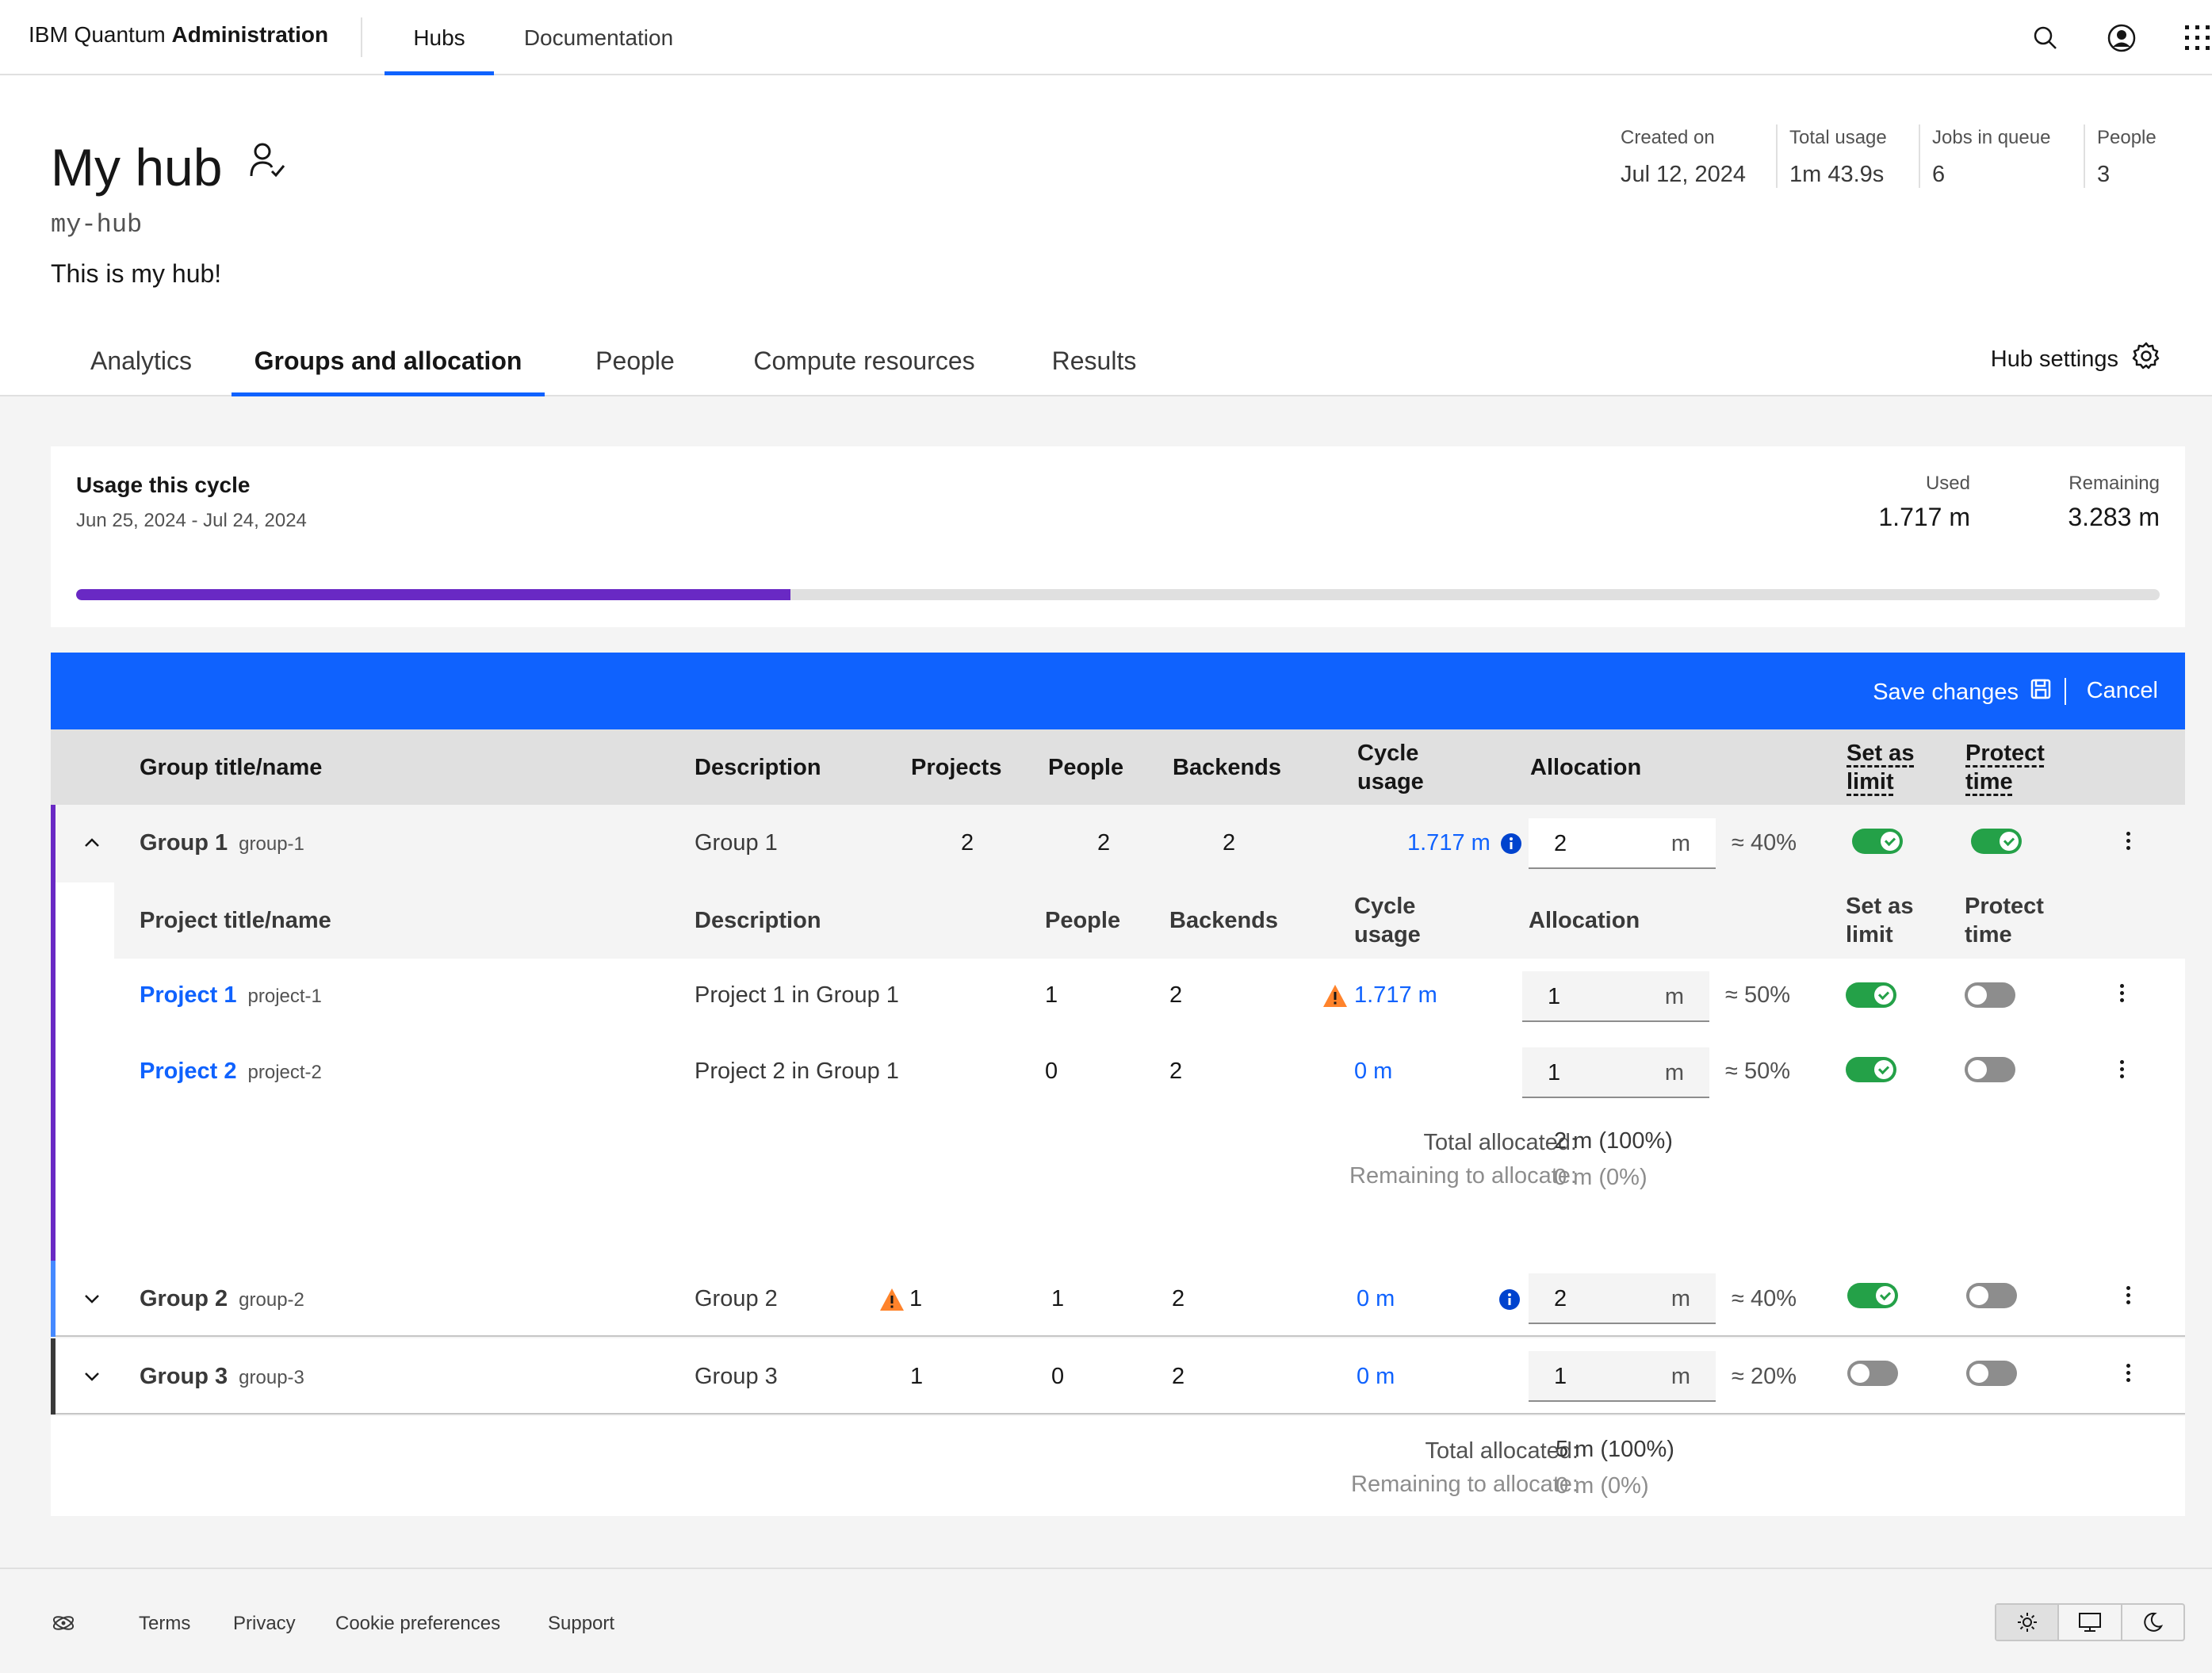 Image resolution: width=2212 pixels, height=1673 pixels. What do you see at coordinates (797, 995) in the screenshot?
I see `project-description: Project 1 in Group 1` at bounding box center [797, 995].